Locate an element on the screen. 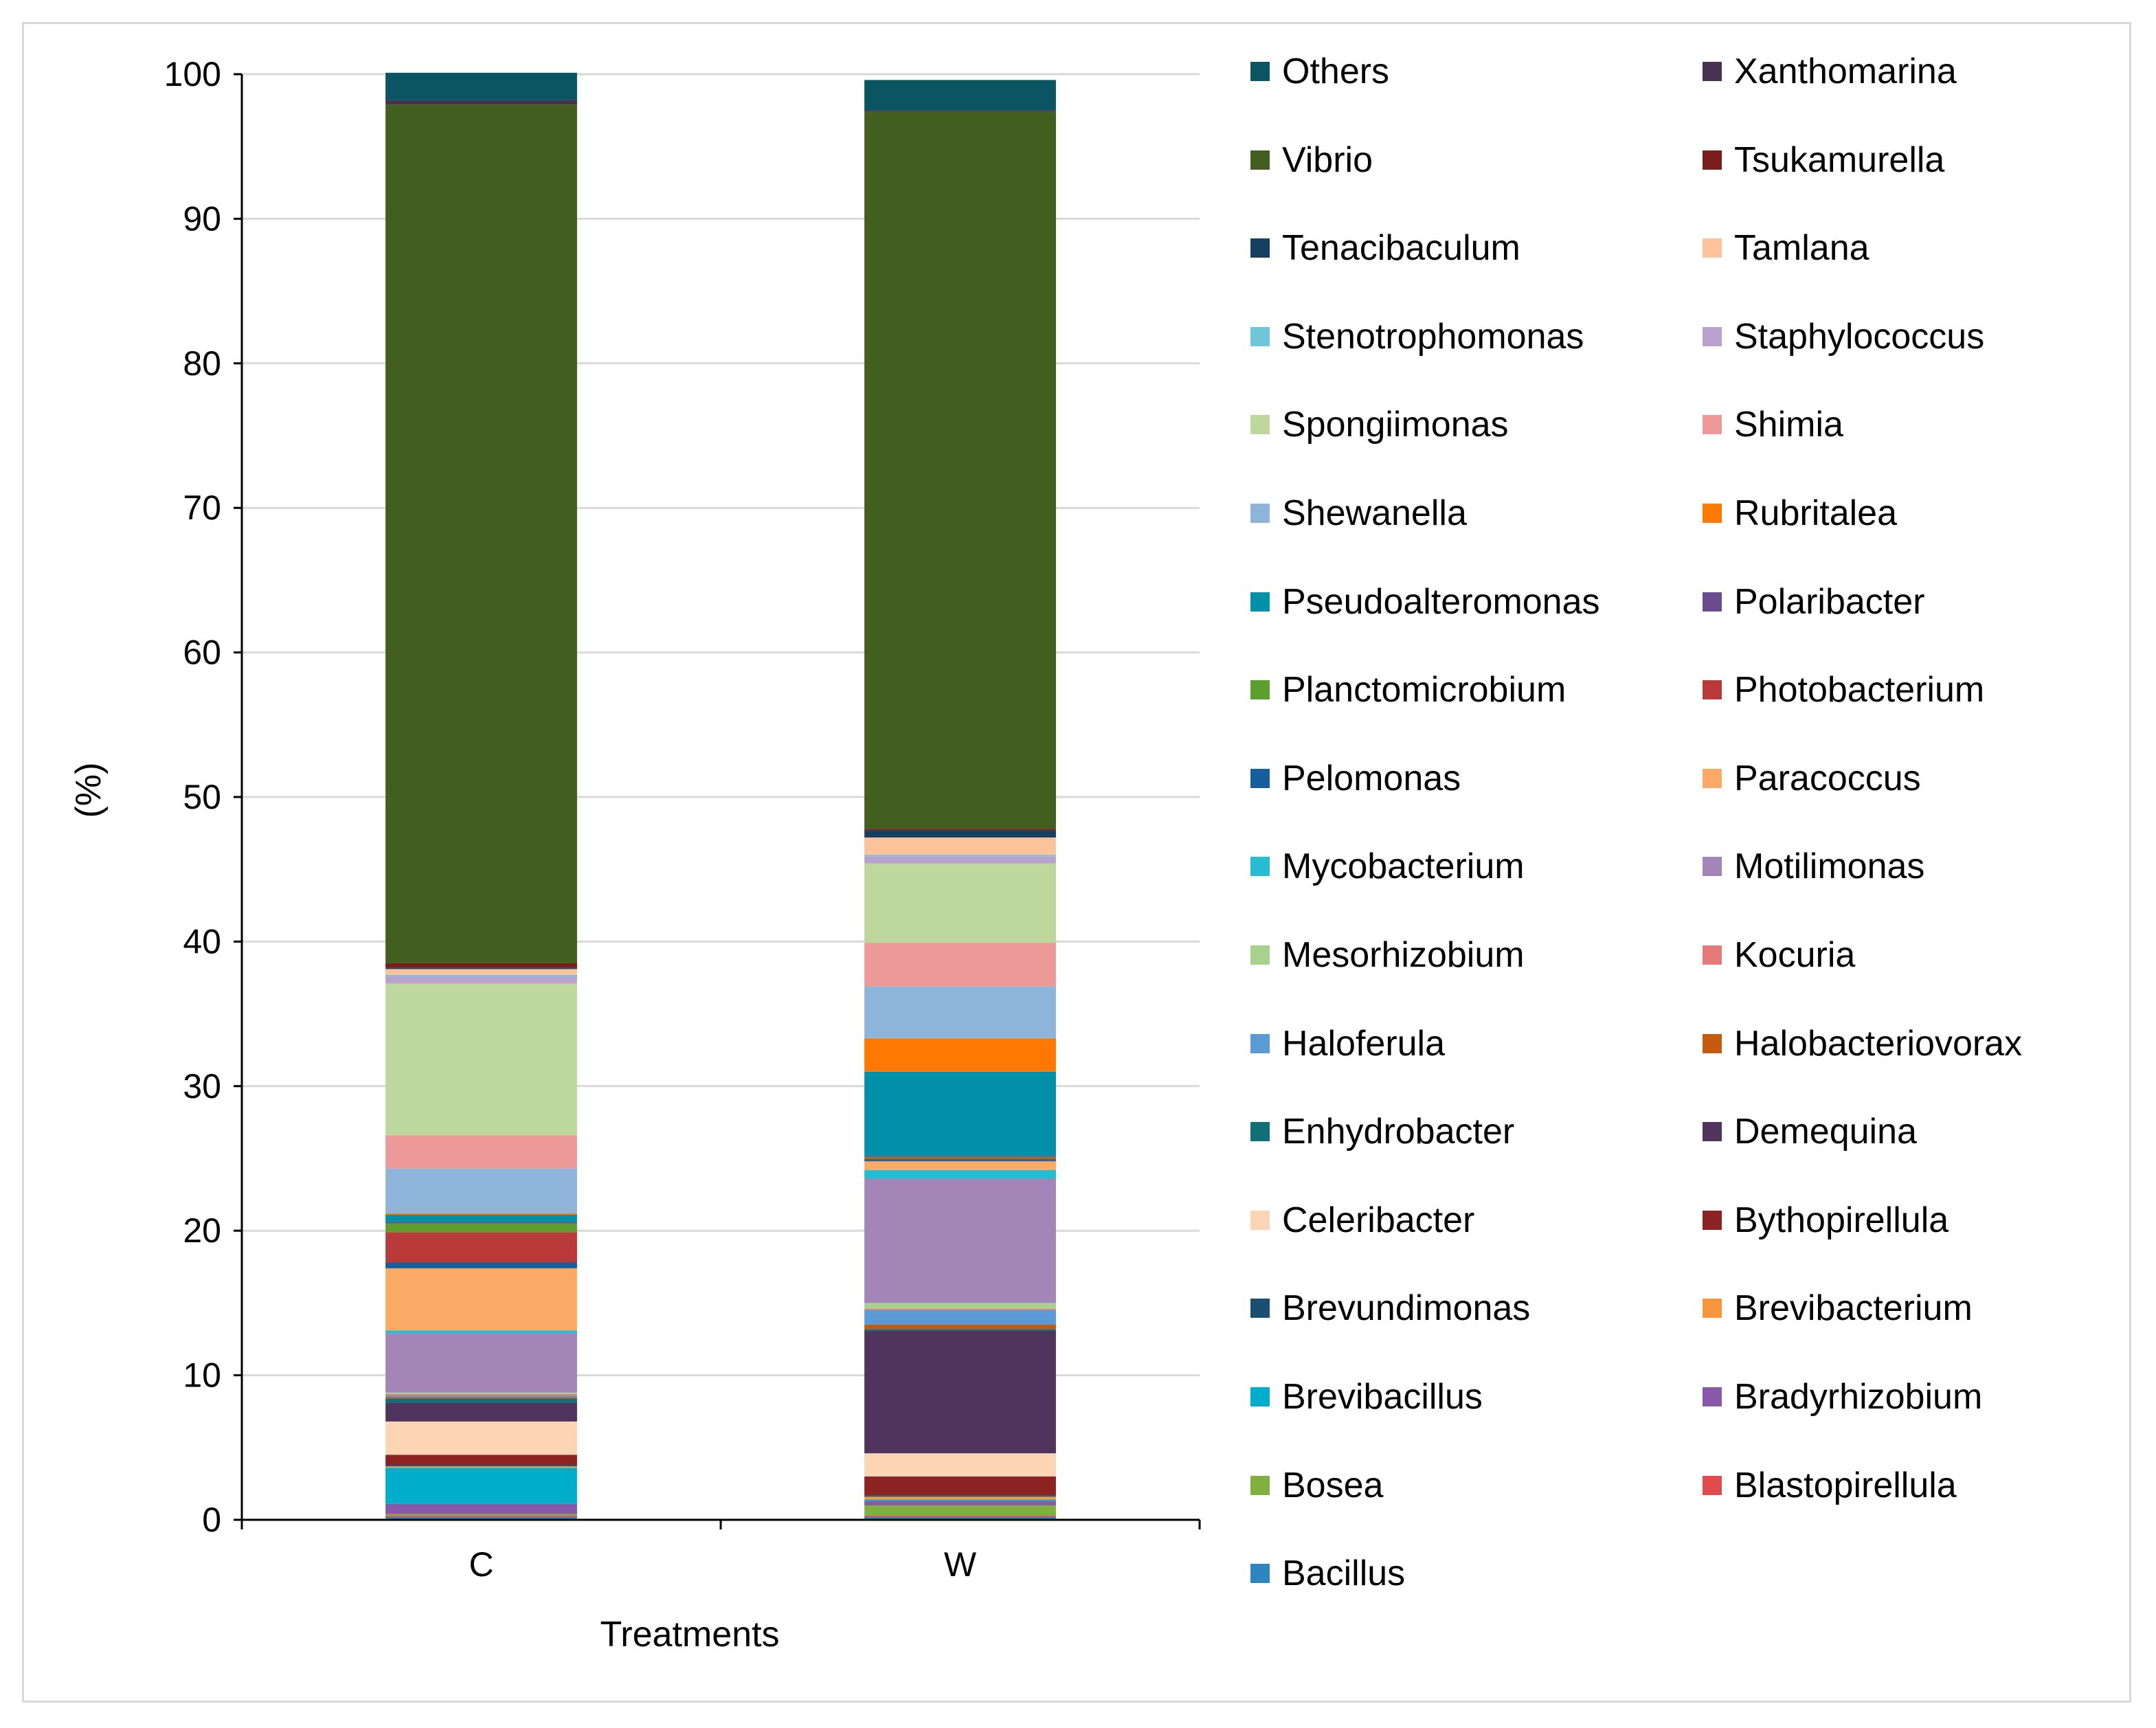  legend-label: Polaribacter is located at coordinates (1829, 601).